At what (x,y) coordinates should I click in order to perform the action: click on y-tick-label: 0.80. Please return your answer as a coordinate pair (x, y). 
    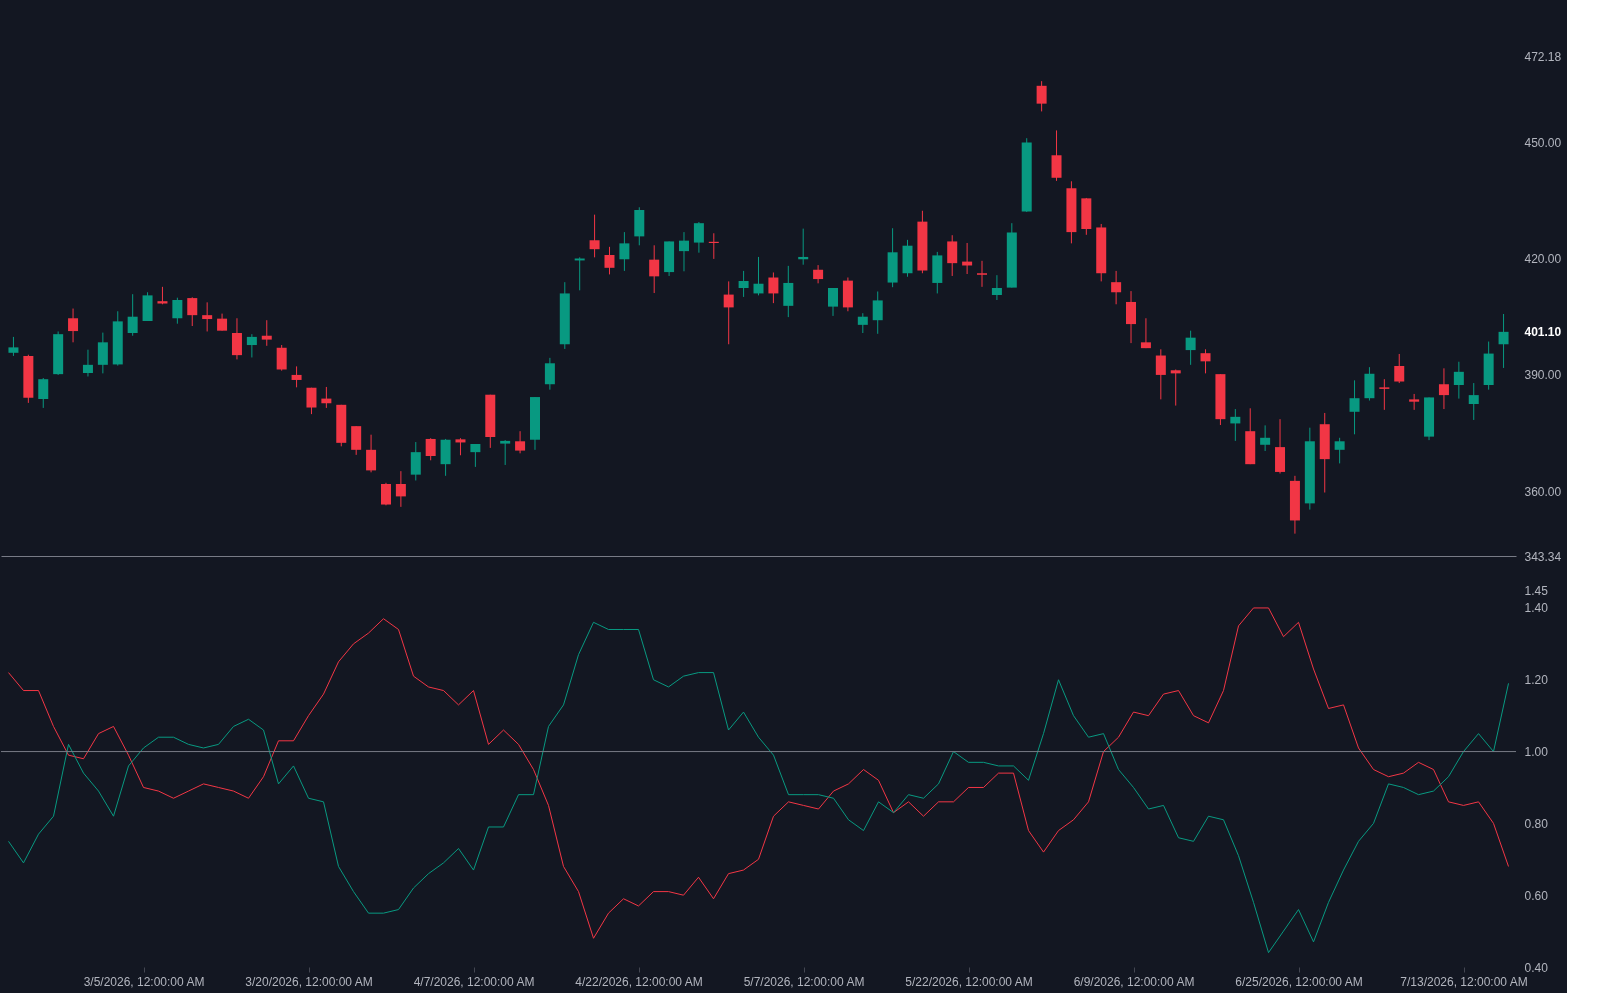
    Looking at the image, I should click on (1536, 823).